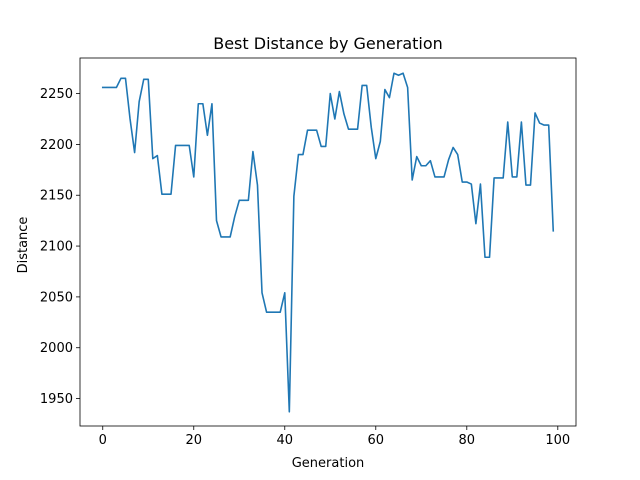 This screenshot has height=480, width=640. Describe the element at coordinates (56, 145) in the screenshot. I see `y-tick-label: 2200` at that location.